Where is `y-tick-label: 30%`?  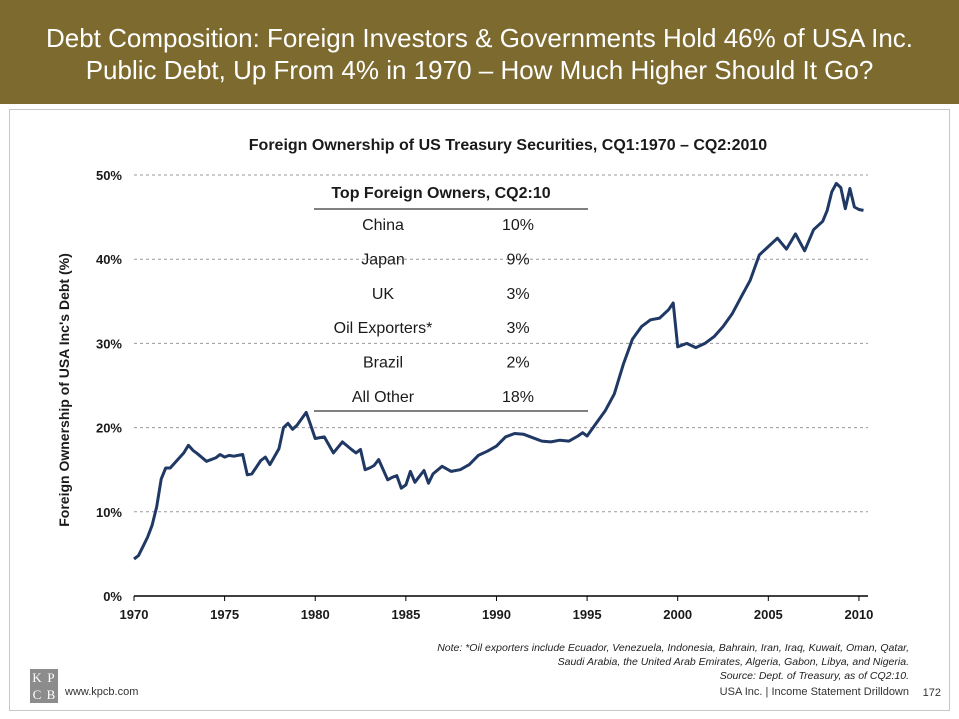
y-tick-label: 30% is located at coordinates (109, 343).